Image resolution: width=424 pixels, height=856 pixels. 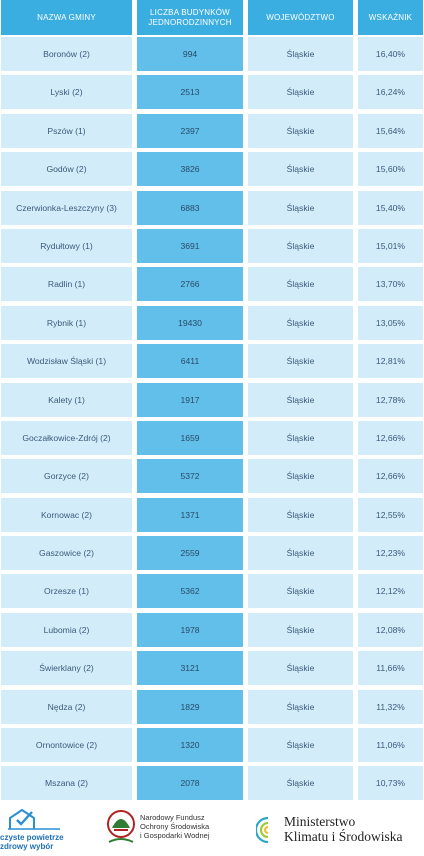 What do you see at coordinates (190, 668) in the screenshot?
I see `cell-budynki: 3121` at bounding box center [190, 668].